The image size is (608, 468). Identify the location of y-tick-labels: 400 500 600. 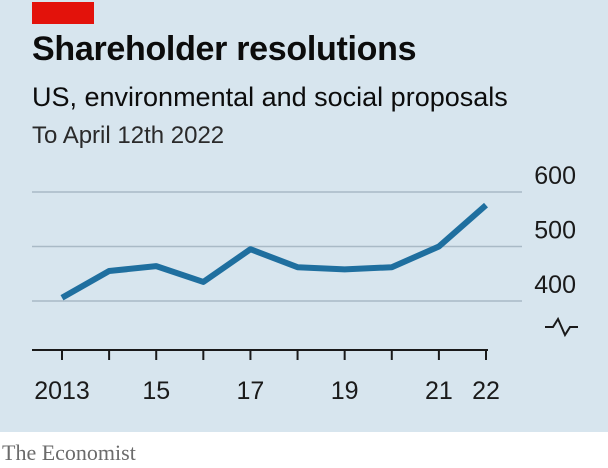
(555, 230).